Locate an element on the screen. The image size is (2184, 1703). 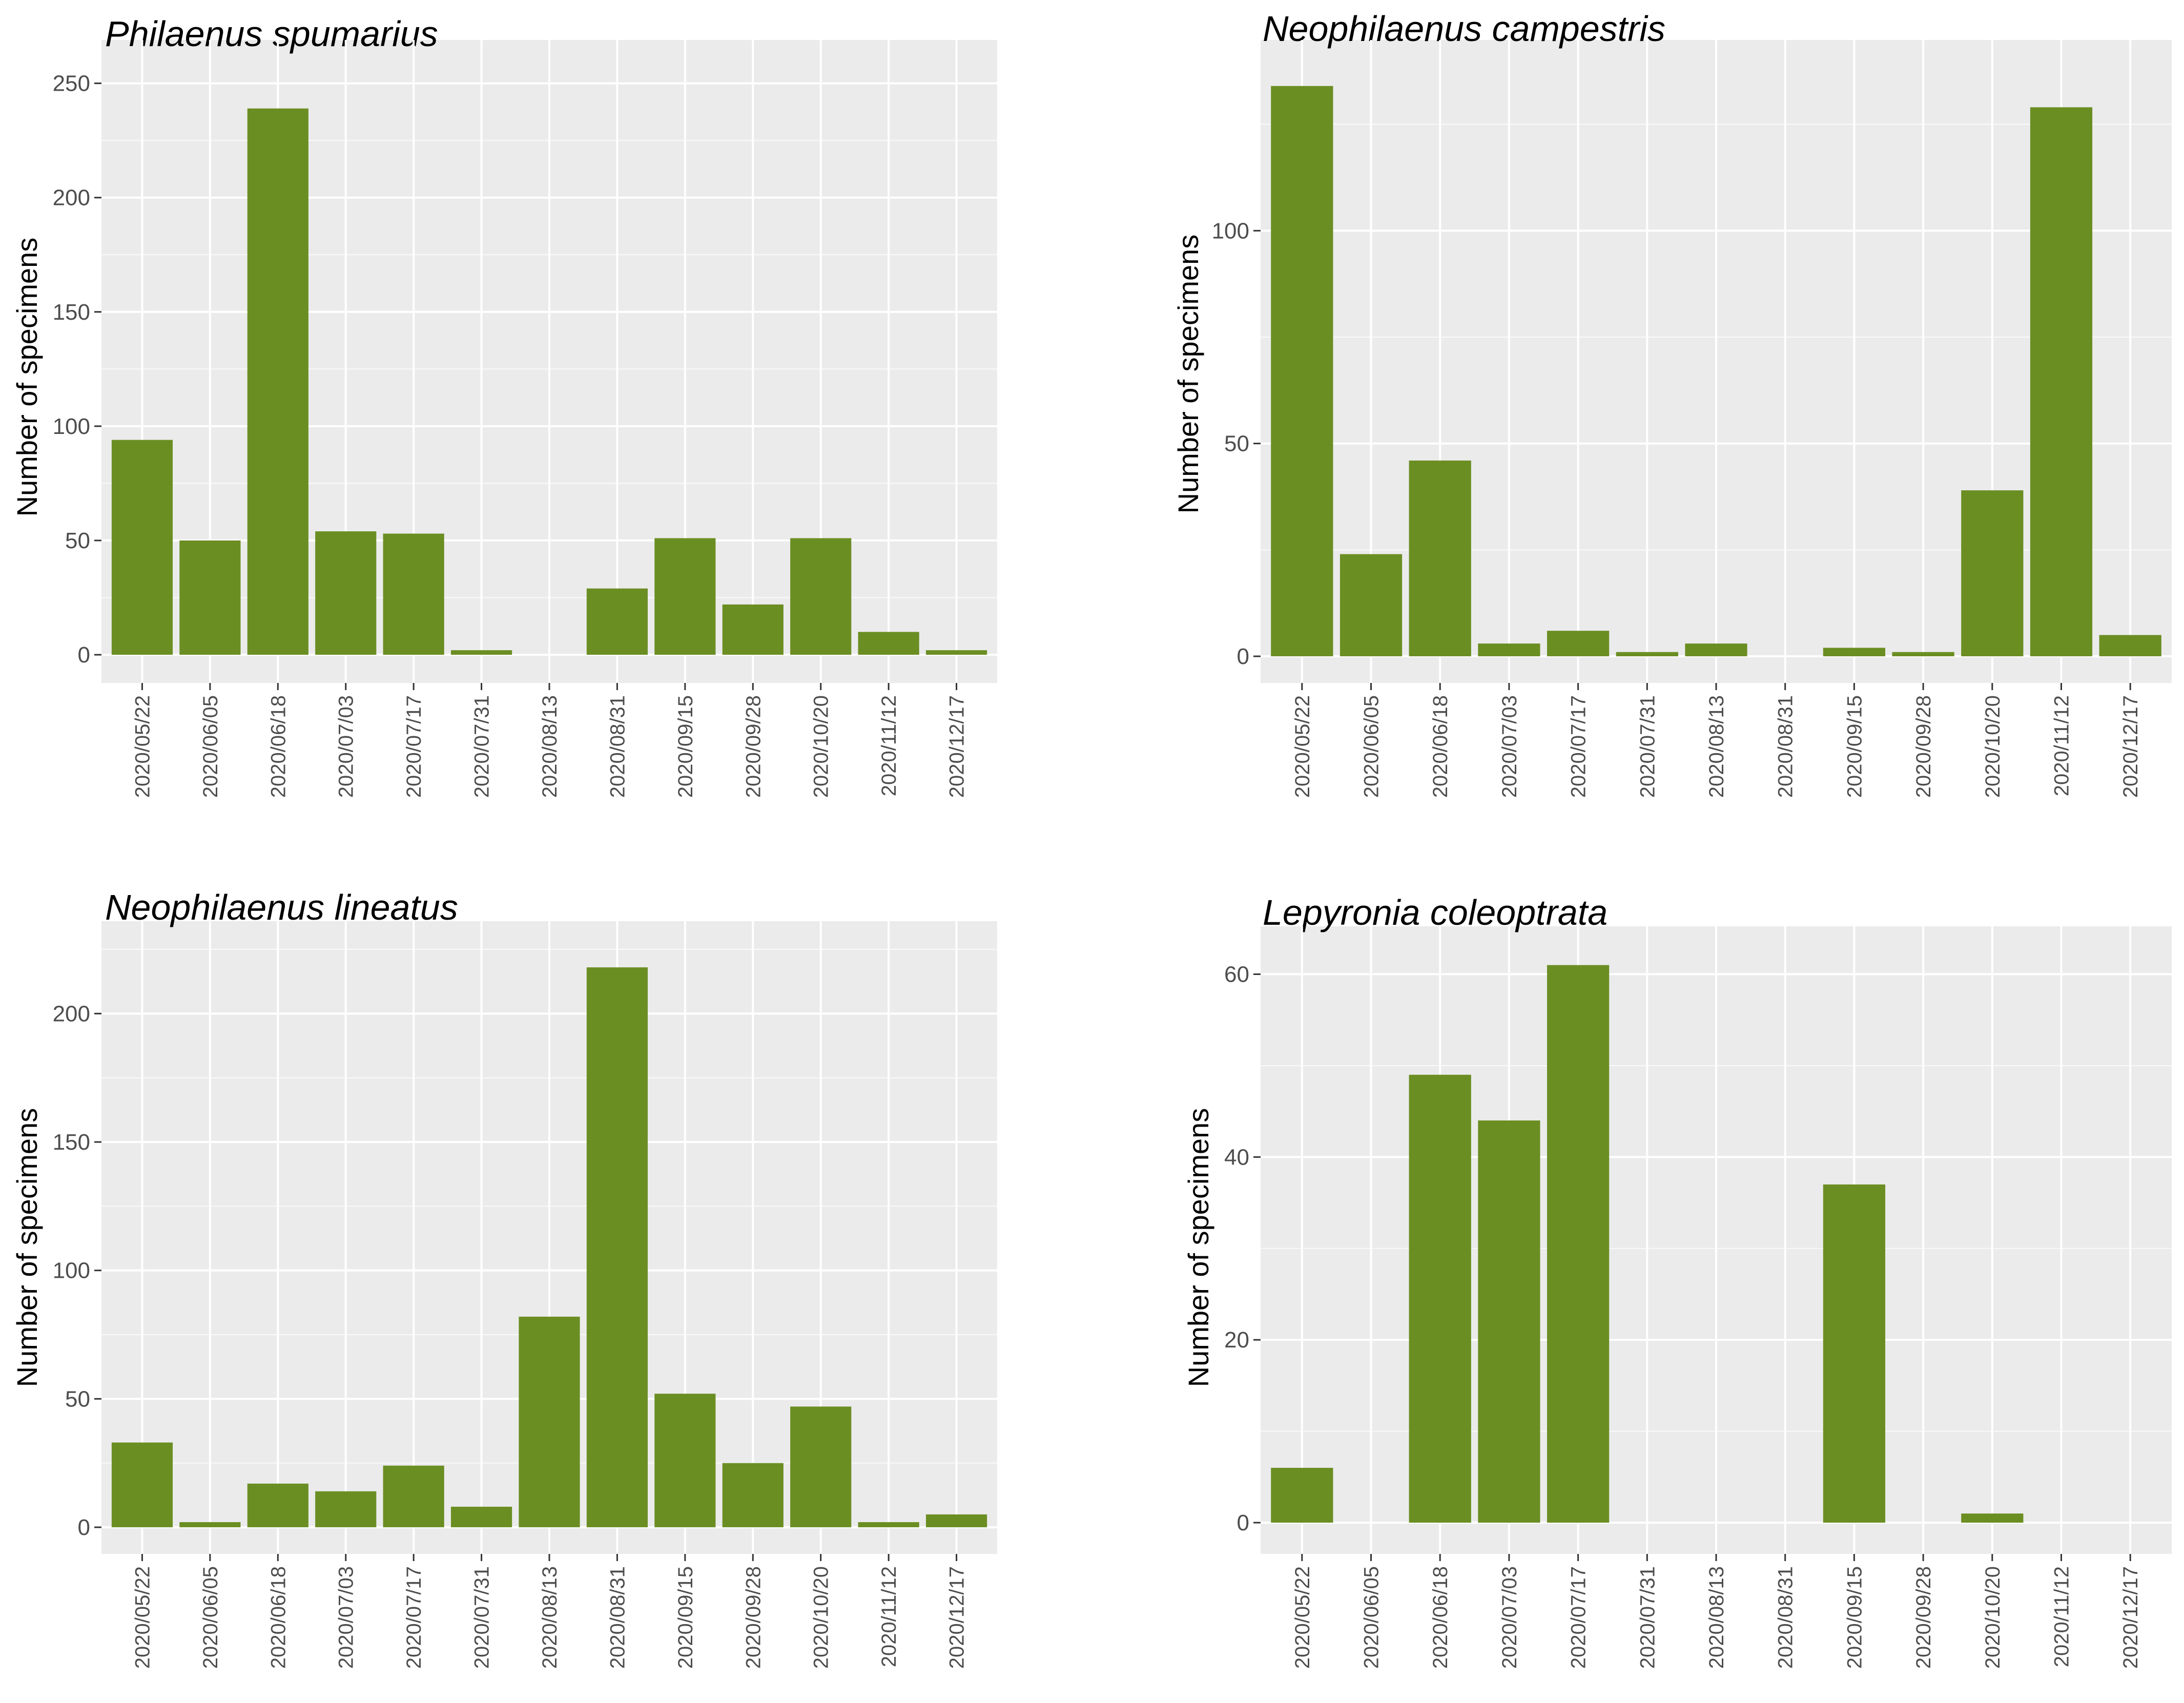
chart-title: Neophilaenus campestris is located at coordinates (1464, 29).